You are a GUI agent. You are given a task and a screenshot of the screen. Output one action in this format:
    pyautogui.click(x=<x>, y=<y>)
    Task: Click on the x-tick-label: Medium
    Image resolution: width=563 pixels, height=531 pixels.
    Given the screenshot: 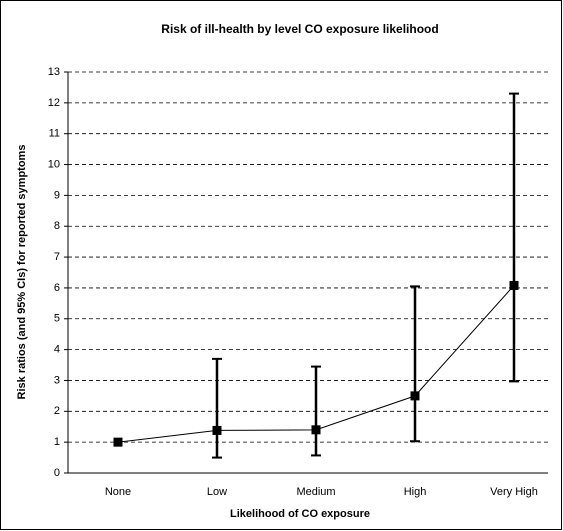 What is the action you would take?
    pyautogui.click(x=315, y=492)
    